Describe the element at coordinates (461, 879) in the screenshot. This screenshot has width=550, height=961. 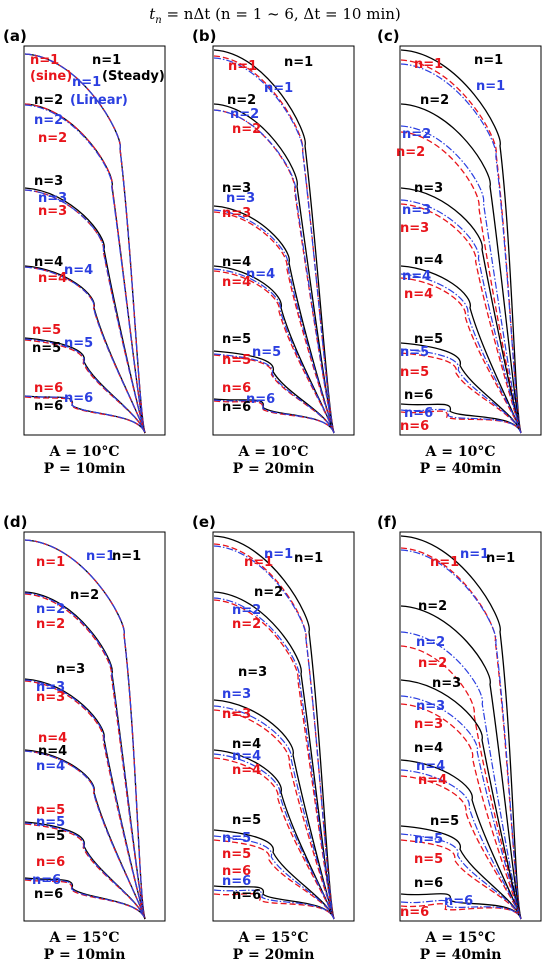
I see `sine-curve-n5` at that location.